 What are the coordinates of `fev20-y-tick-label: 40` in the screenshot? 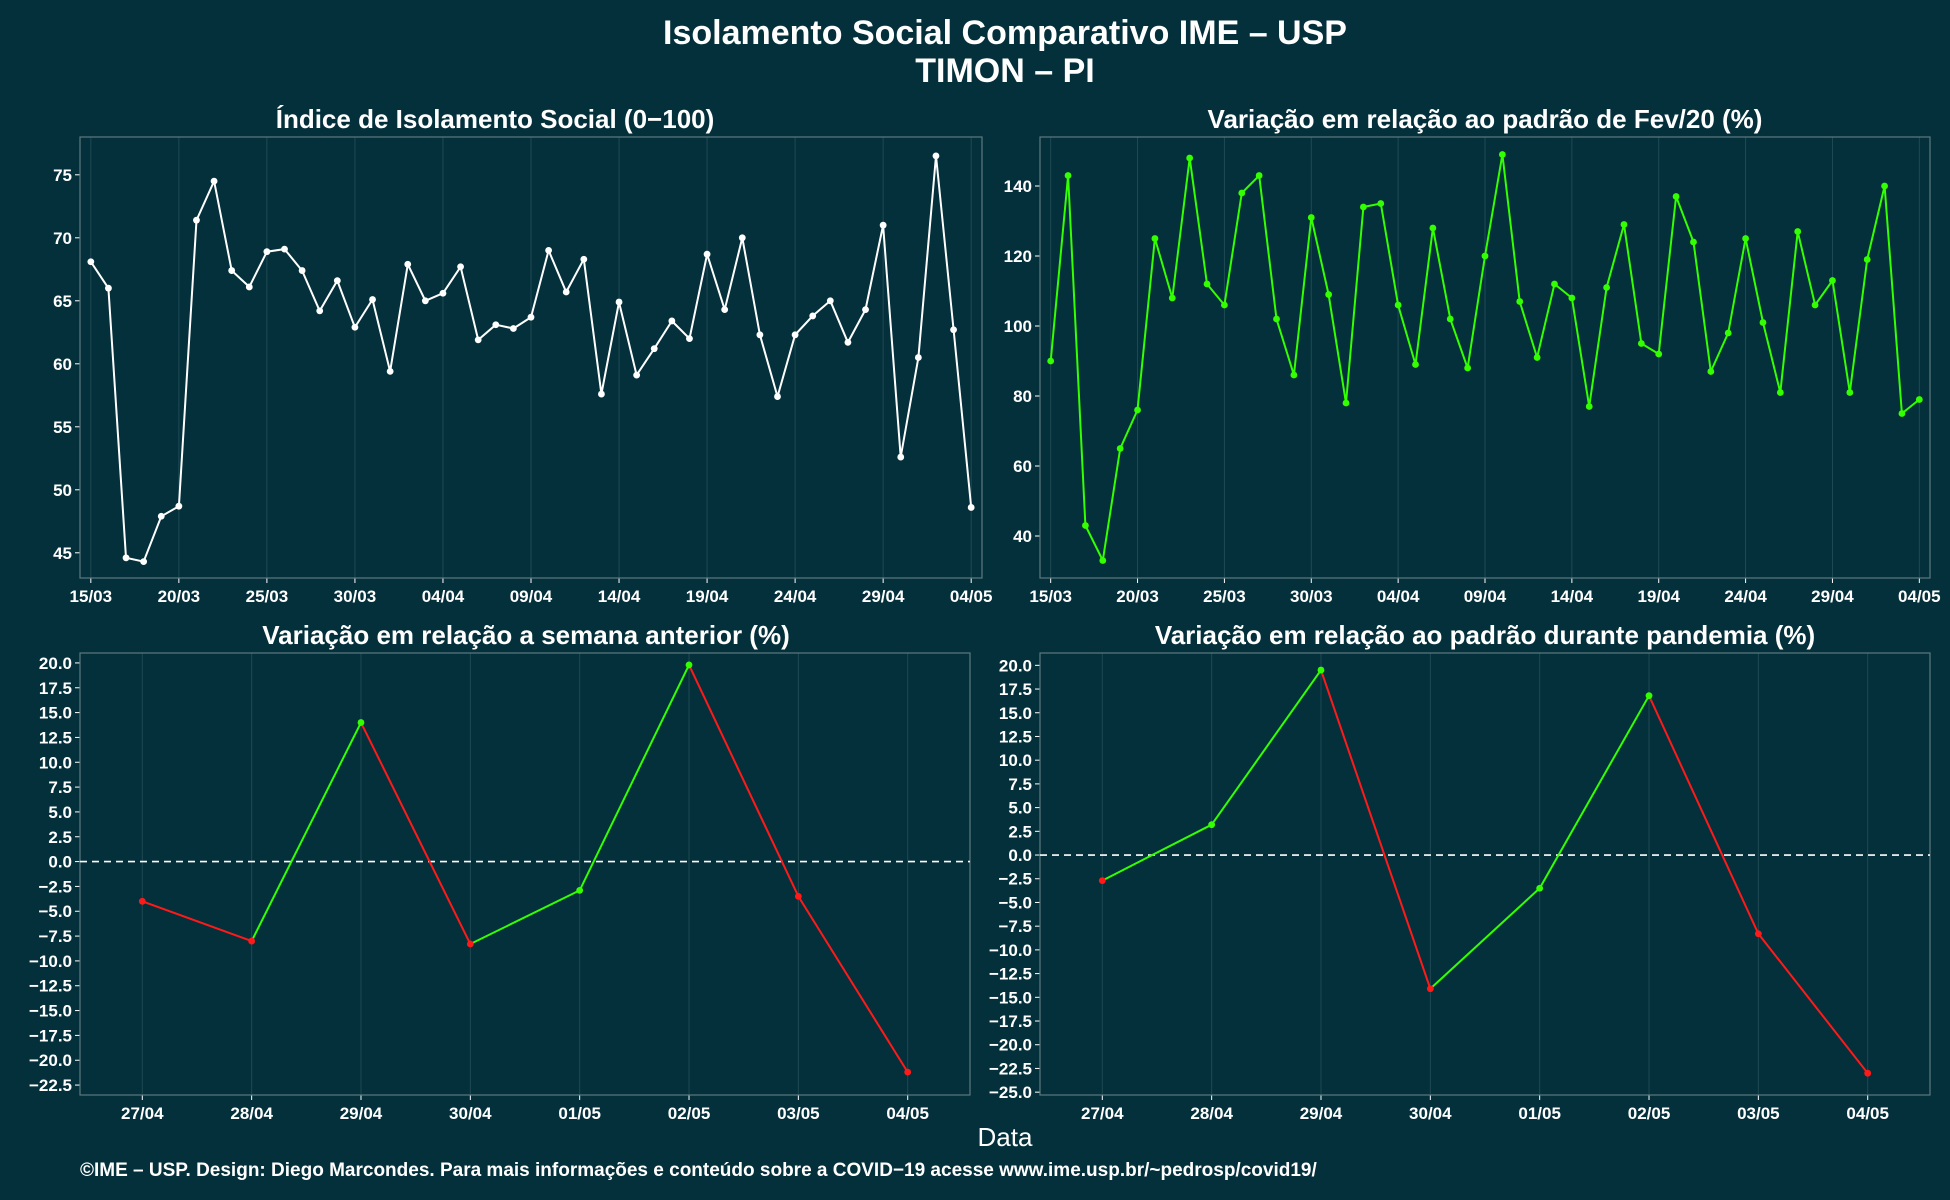 It's located at (1022, 536).